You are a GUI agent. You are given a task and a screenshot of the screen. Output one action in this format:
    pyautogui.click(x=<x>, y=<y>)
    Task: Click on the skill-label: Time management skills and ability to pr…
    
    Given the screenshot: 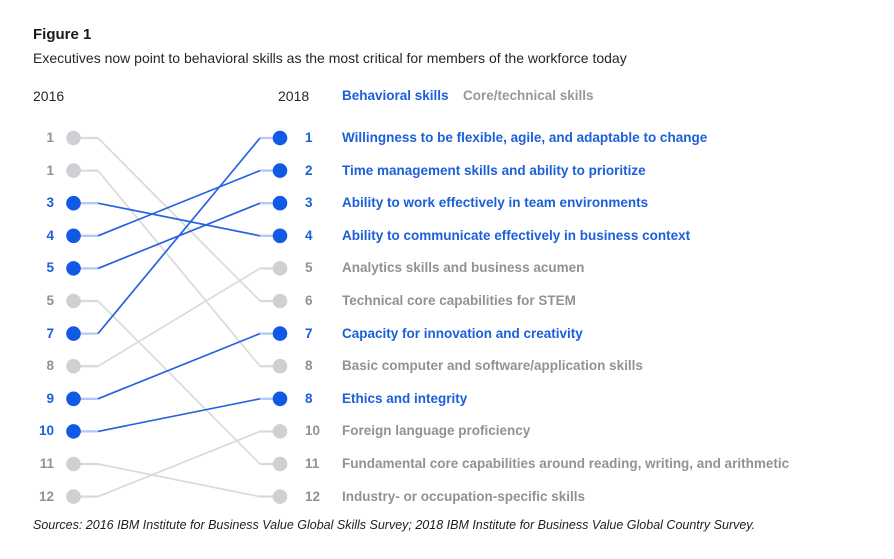 What is the action you would take?
    pyautogui.click(x=494, y=170)
    